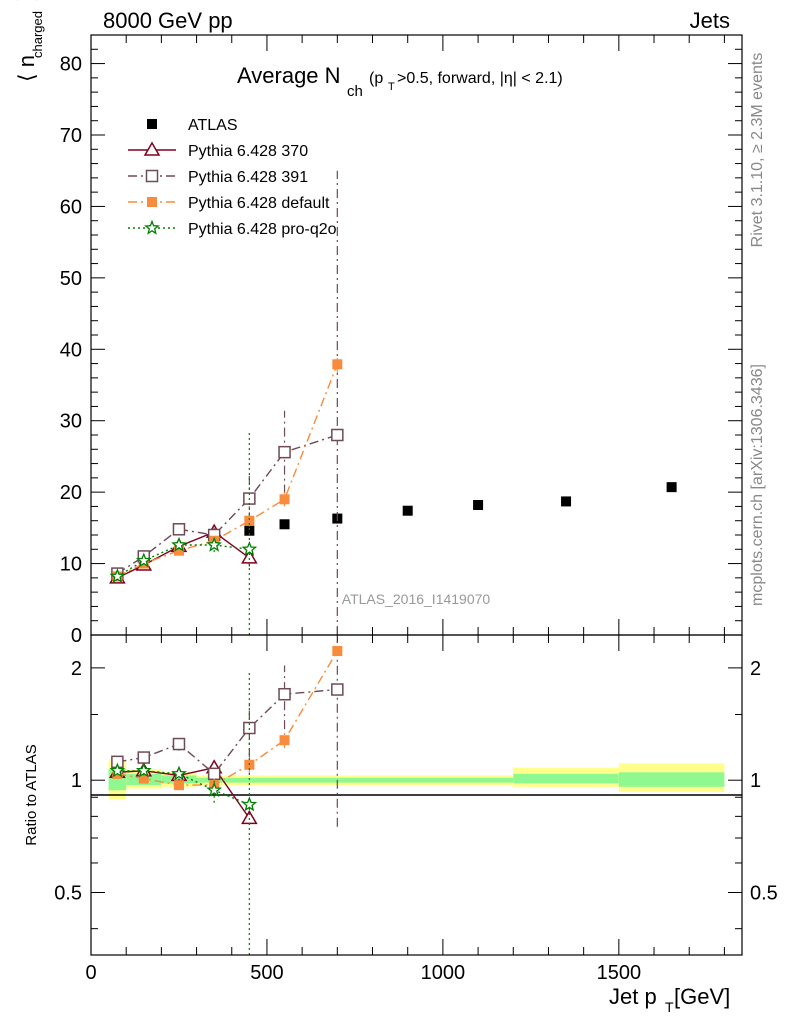 This screenshot has width=786, height=1024. I want to click on ratio-ytick-label-right: 1, so click(755, 781).